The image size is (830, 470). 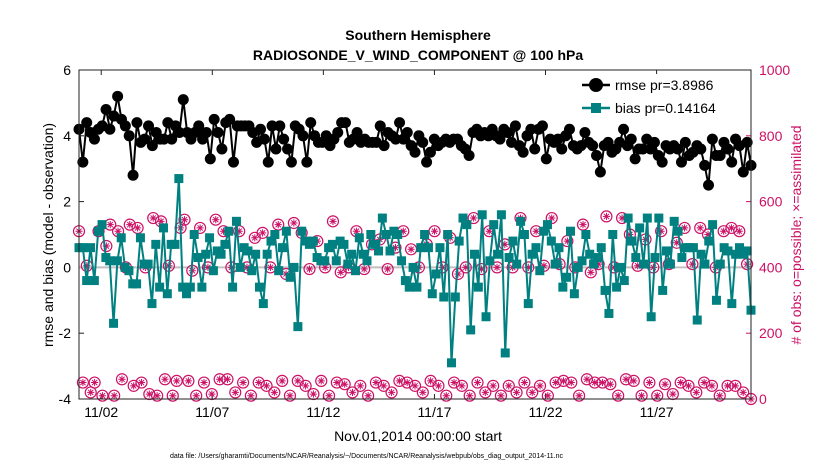 I want to click on x-tick-label: 11/17, so click(x=434, y=412).